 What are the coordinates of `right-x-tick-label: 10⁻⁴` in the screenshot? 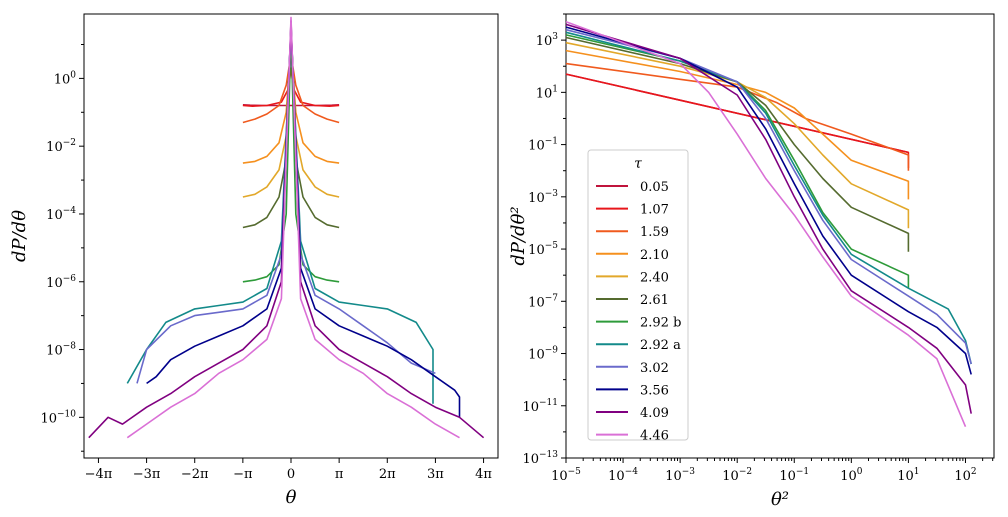 It's located at (623, 475).